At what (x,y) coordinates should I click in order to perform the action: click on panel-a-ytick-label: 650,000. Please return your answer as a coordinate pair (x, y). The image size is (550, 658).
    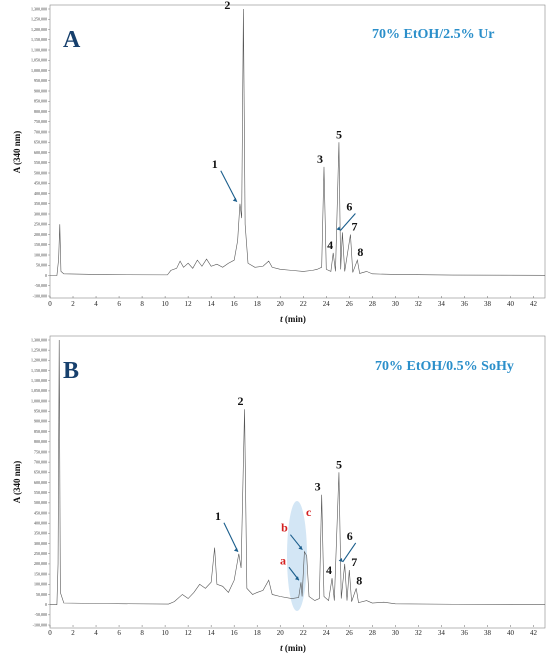
    Looking at the image, I should click on (40, 143).